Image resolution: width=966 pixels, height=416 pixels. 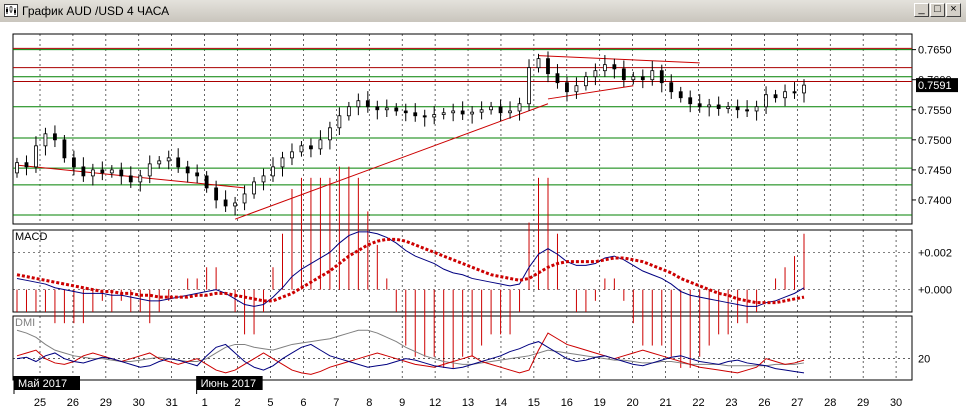 What do you see at coordinates (410, 348) in the screenshot?
I see `dmi-adx-line` at bounding box center [410, 348].